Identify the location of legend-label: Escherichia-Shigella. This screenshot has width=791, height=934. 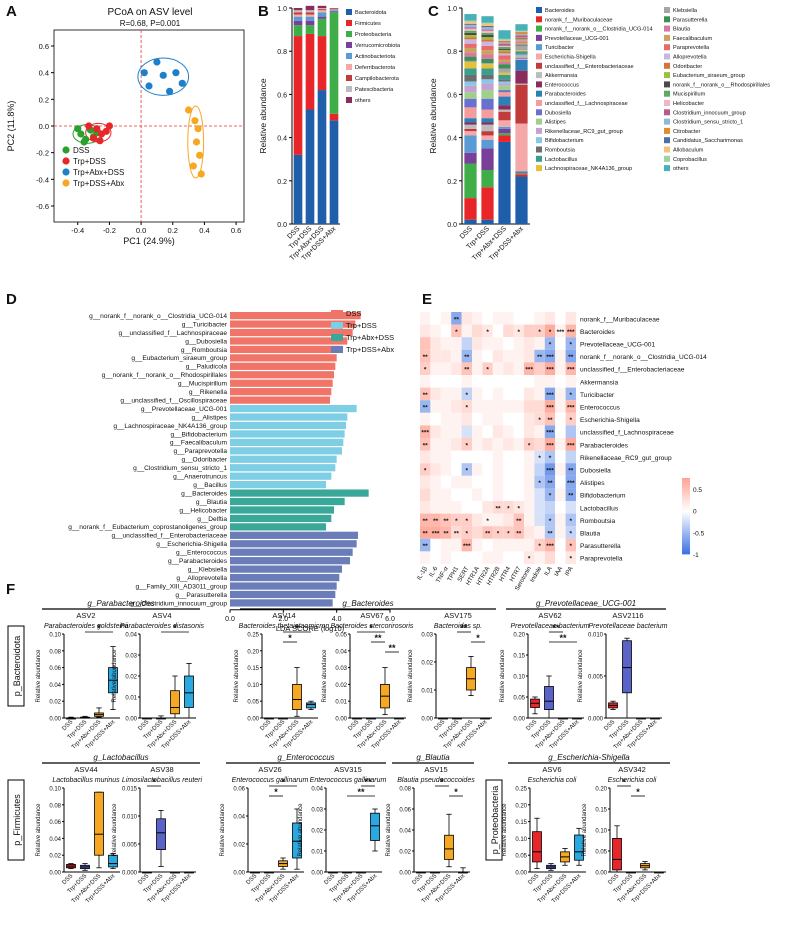
(571, 58).